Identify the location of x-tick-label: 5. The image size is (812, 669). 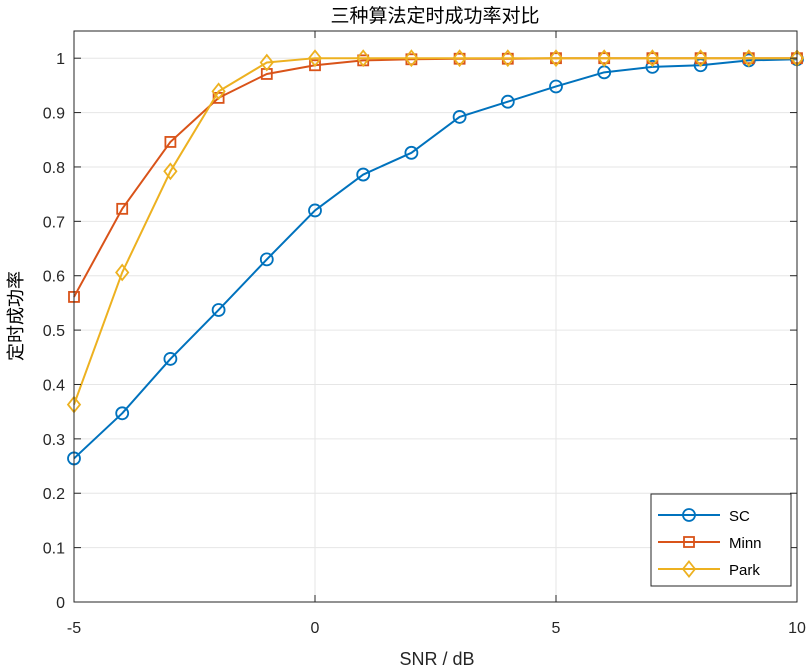
(556, 628).